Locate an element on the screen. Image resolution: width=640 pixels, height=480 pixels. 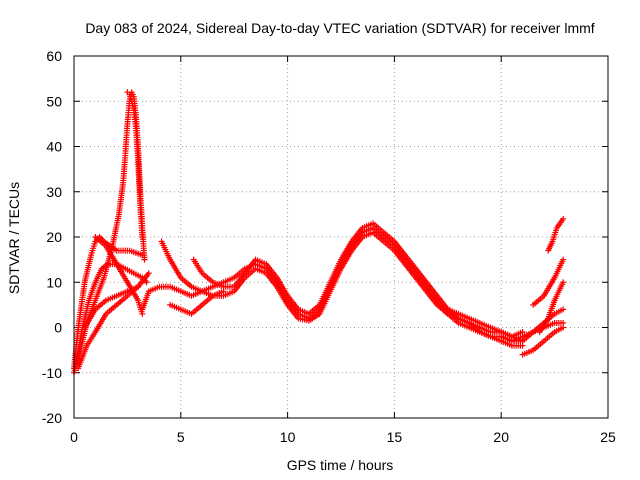
x-tick-label: 20 is located at coordinates (501, 437).